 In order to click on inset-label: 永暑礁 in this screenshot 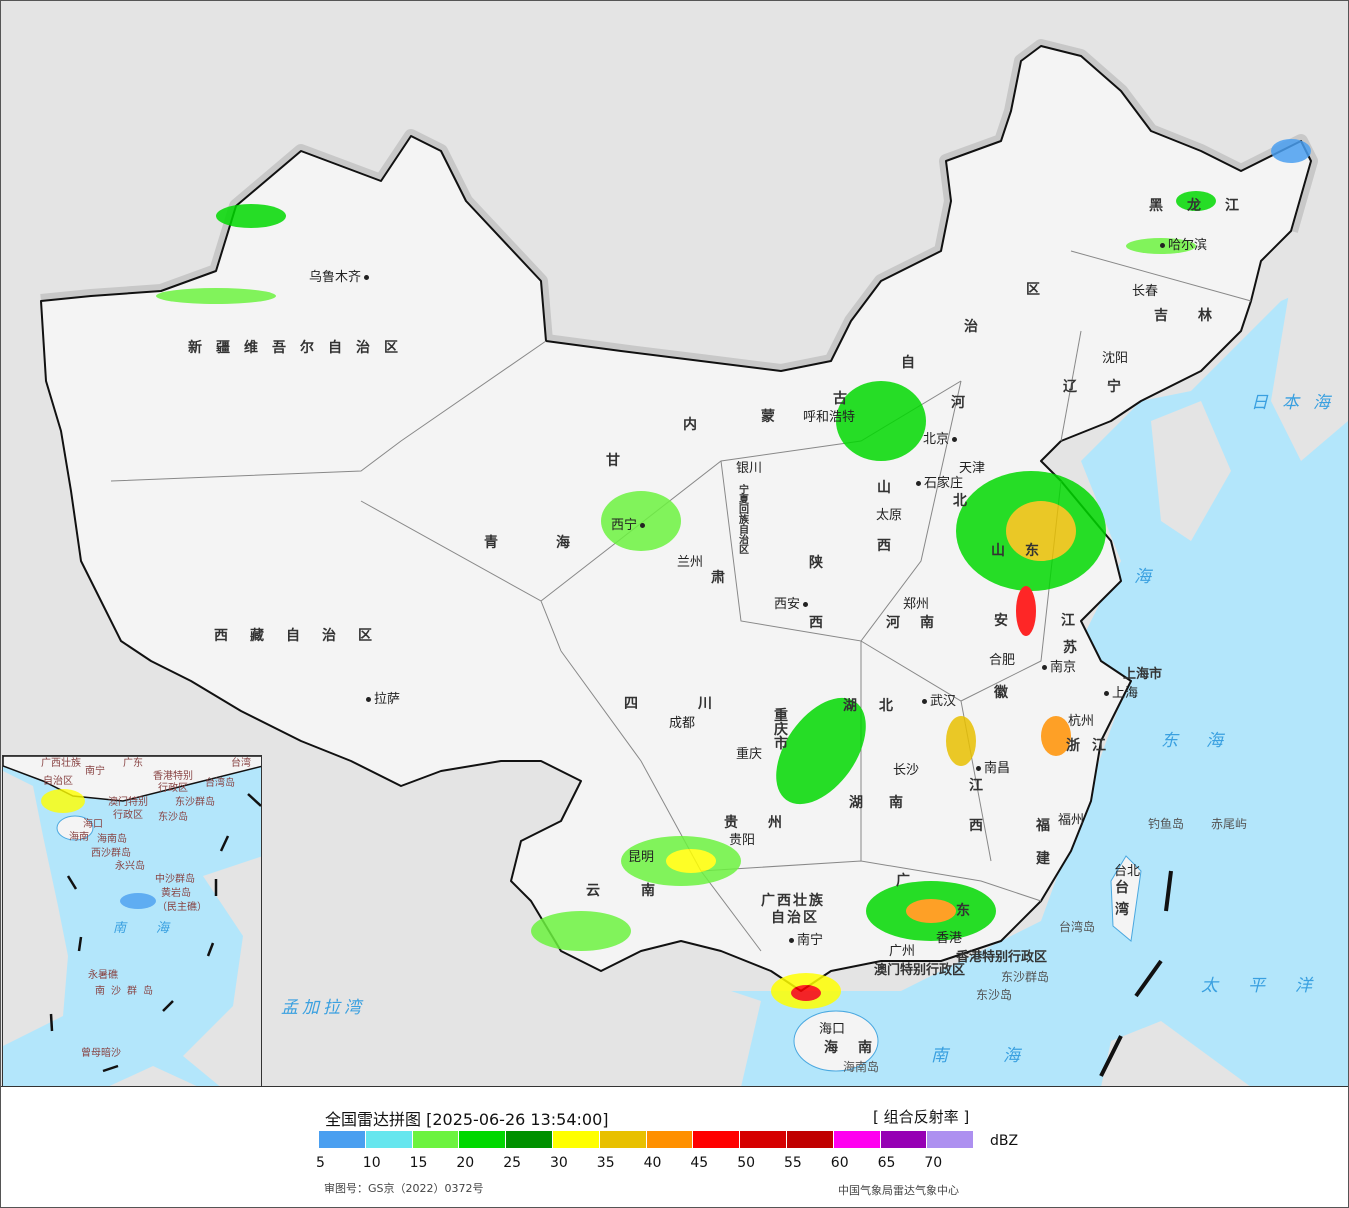, I will do `click(103, 975)`.